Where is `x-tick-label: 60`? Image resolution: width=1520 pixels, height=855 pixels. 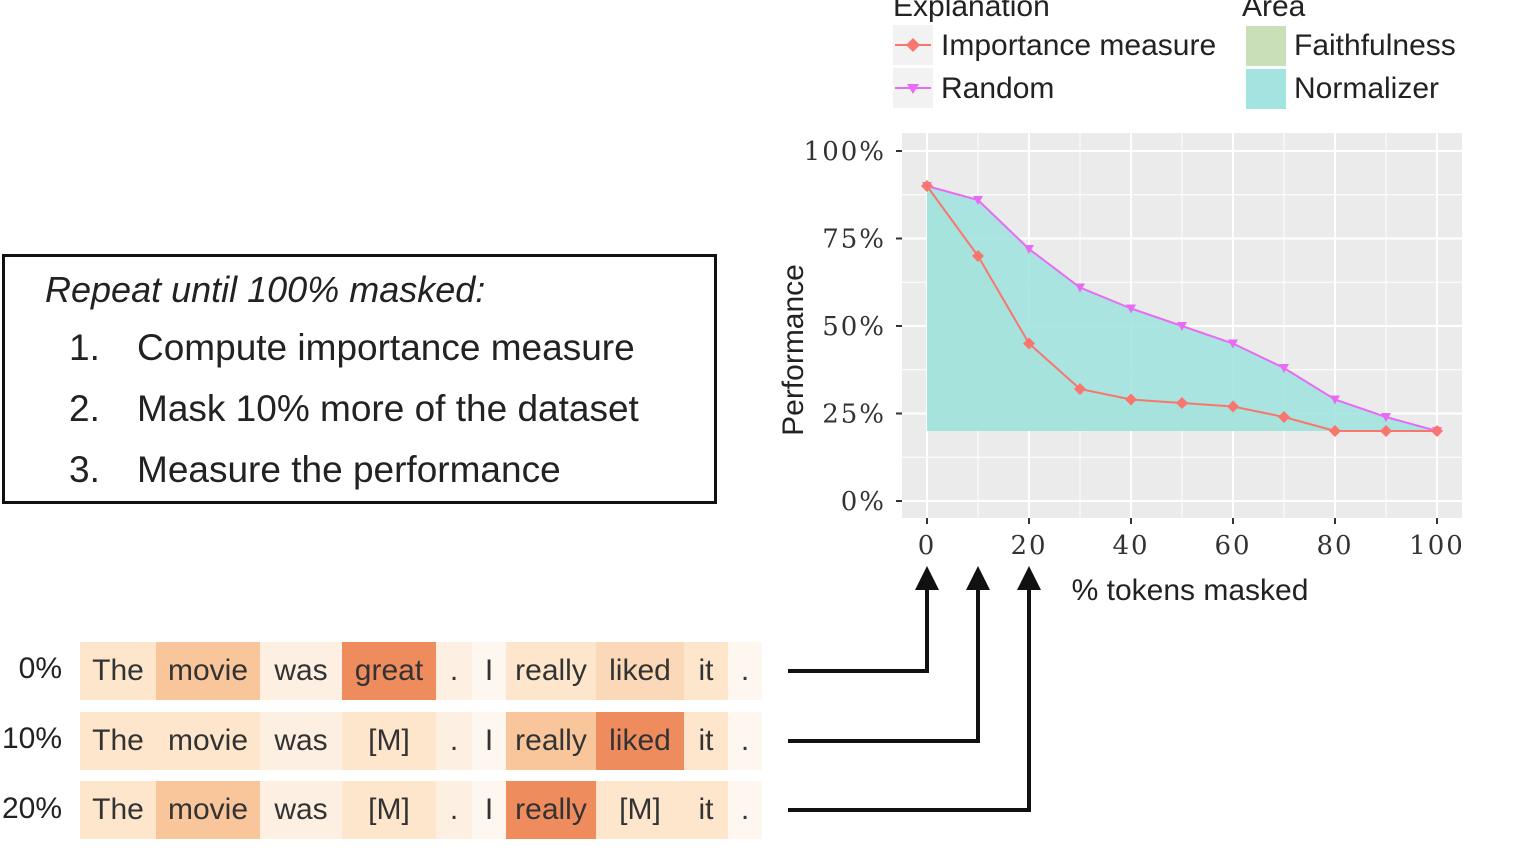 x-tick-label: 60 is located at coordinates (1232, 546).